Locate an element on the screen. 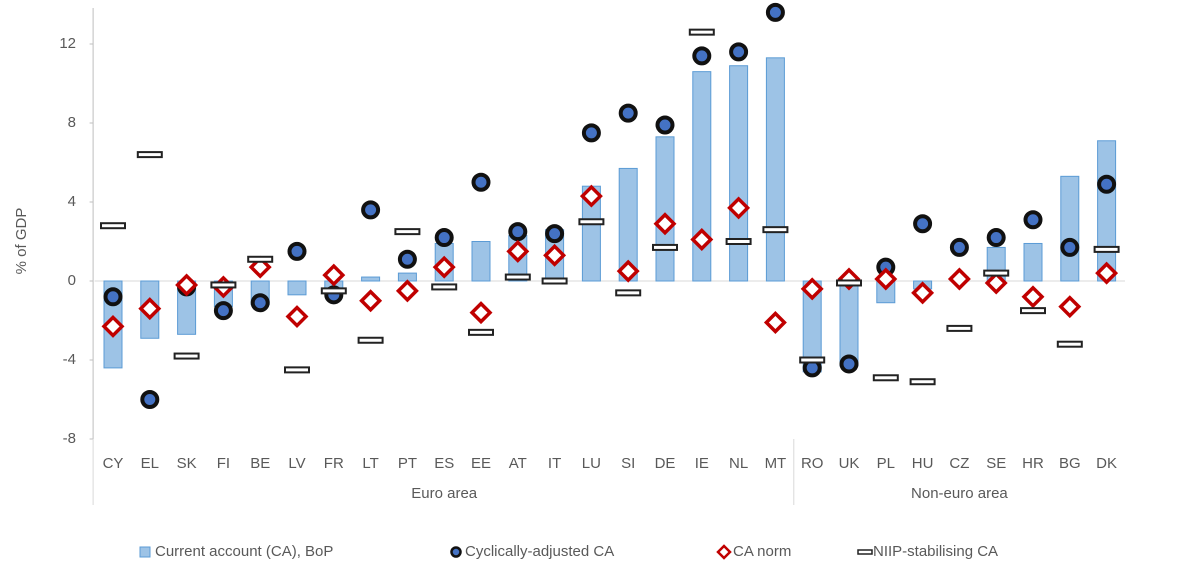  x-tick-label: PL is located at coordinates (886, 463).